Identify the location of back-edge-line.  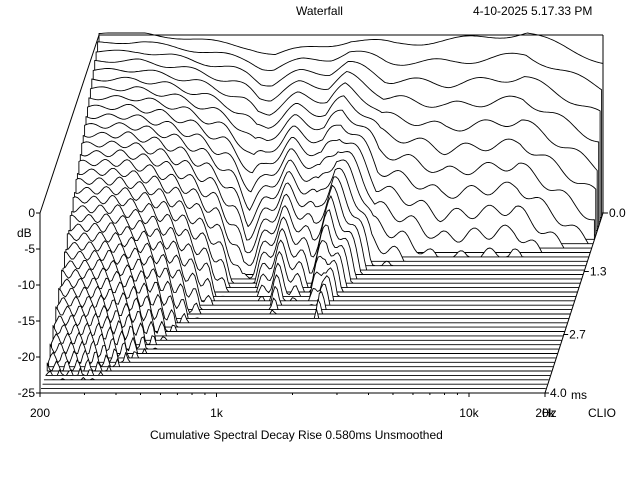
(69, 124).